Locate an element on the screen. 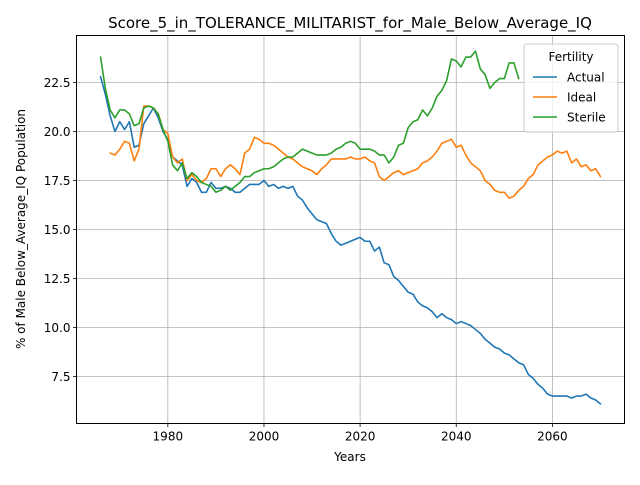 The image size is (640, 485). legend-title: Fertility is located at coordinates (570, 57).